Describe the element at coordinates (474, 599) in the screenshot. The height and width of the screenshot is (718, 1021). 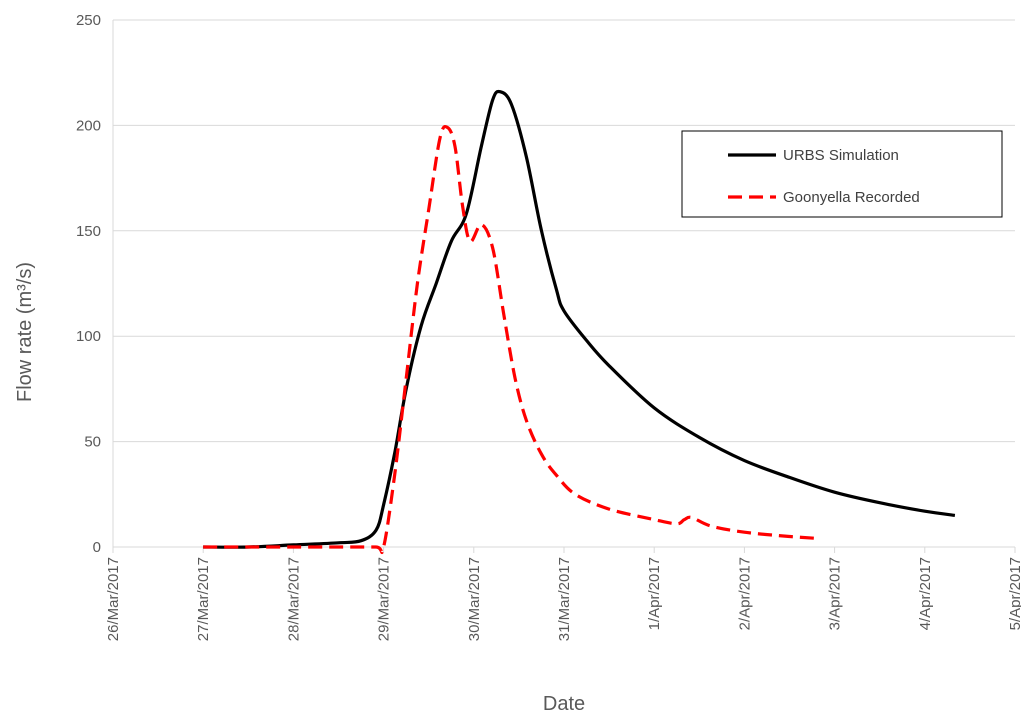
I see `x-tick-label: 30/Mar/2017` at that location.